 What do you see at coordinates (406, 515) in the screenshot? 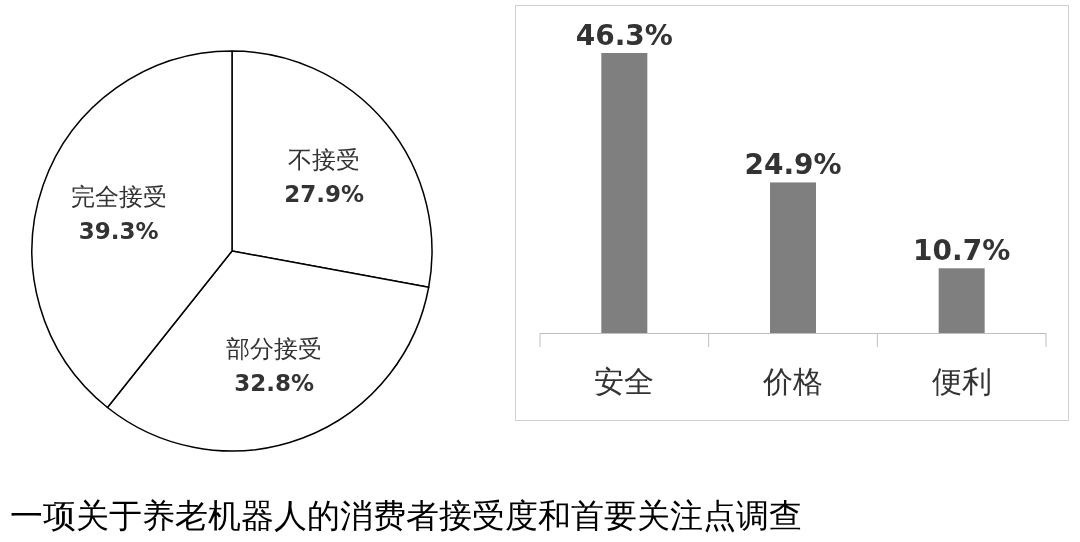
I see `text: 一项关于养老机器人的消费者接受度和首要关注点调查` at bounding box center [406, 515].